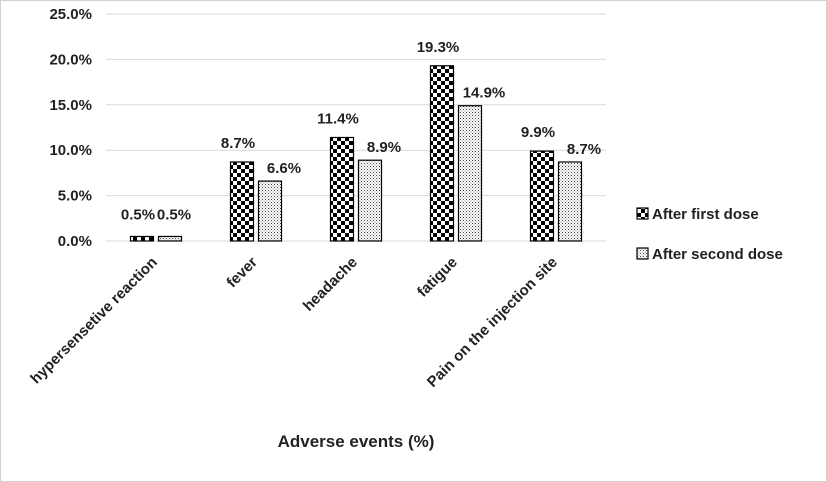 The height and width of the screenshot is (482, 827). Describe the element at coordinates (438, 47) in the screenshot. I see `data-label: 19.3%` at that location.